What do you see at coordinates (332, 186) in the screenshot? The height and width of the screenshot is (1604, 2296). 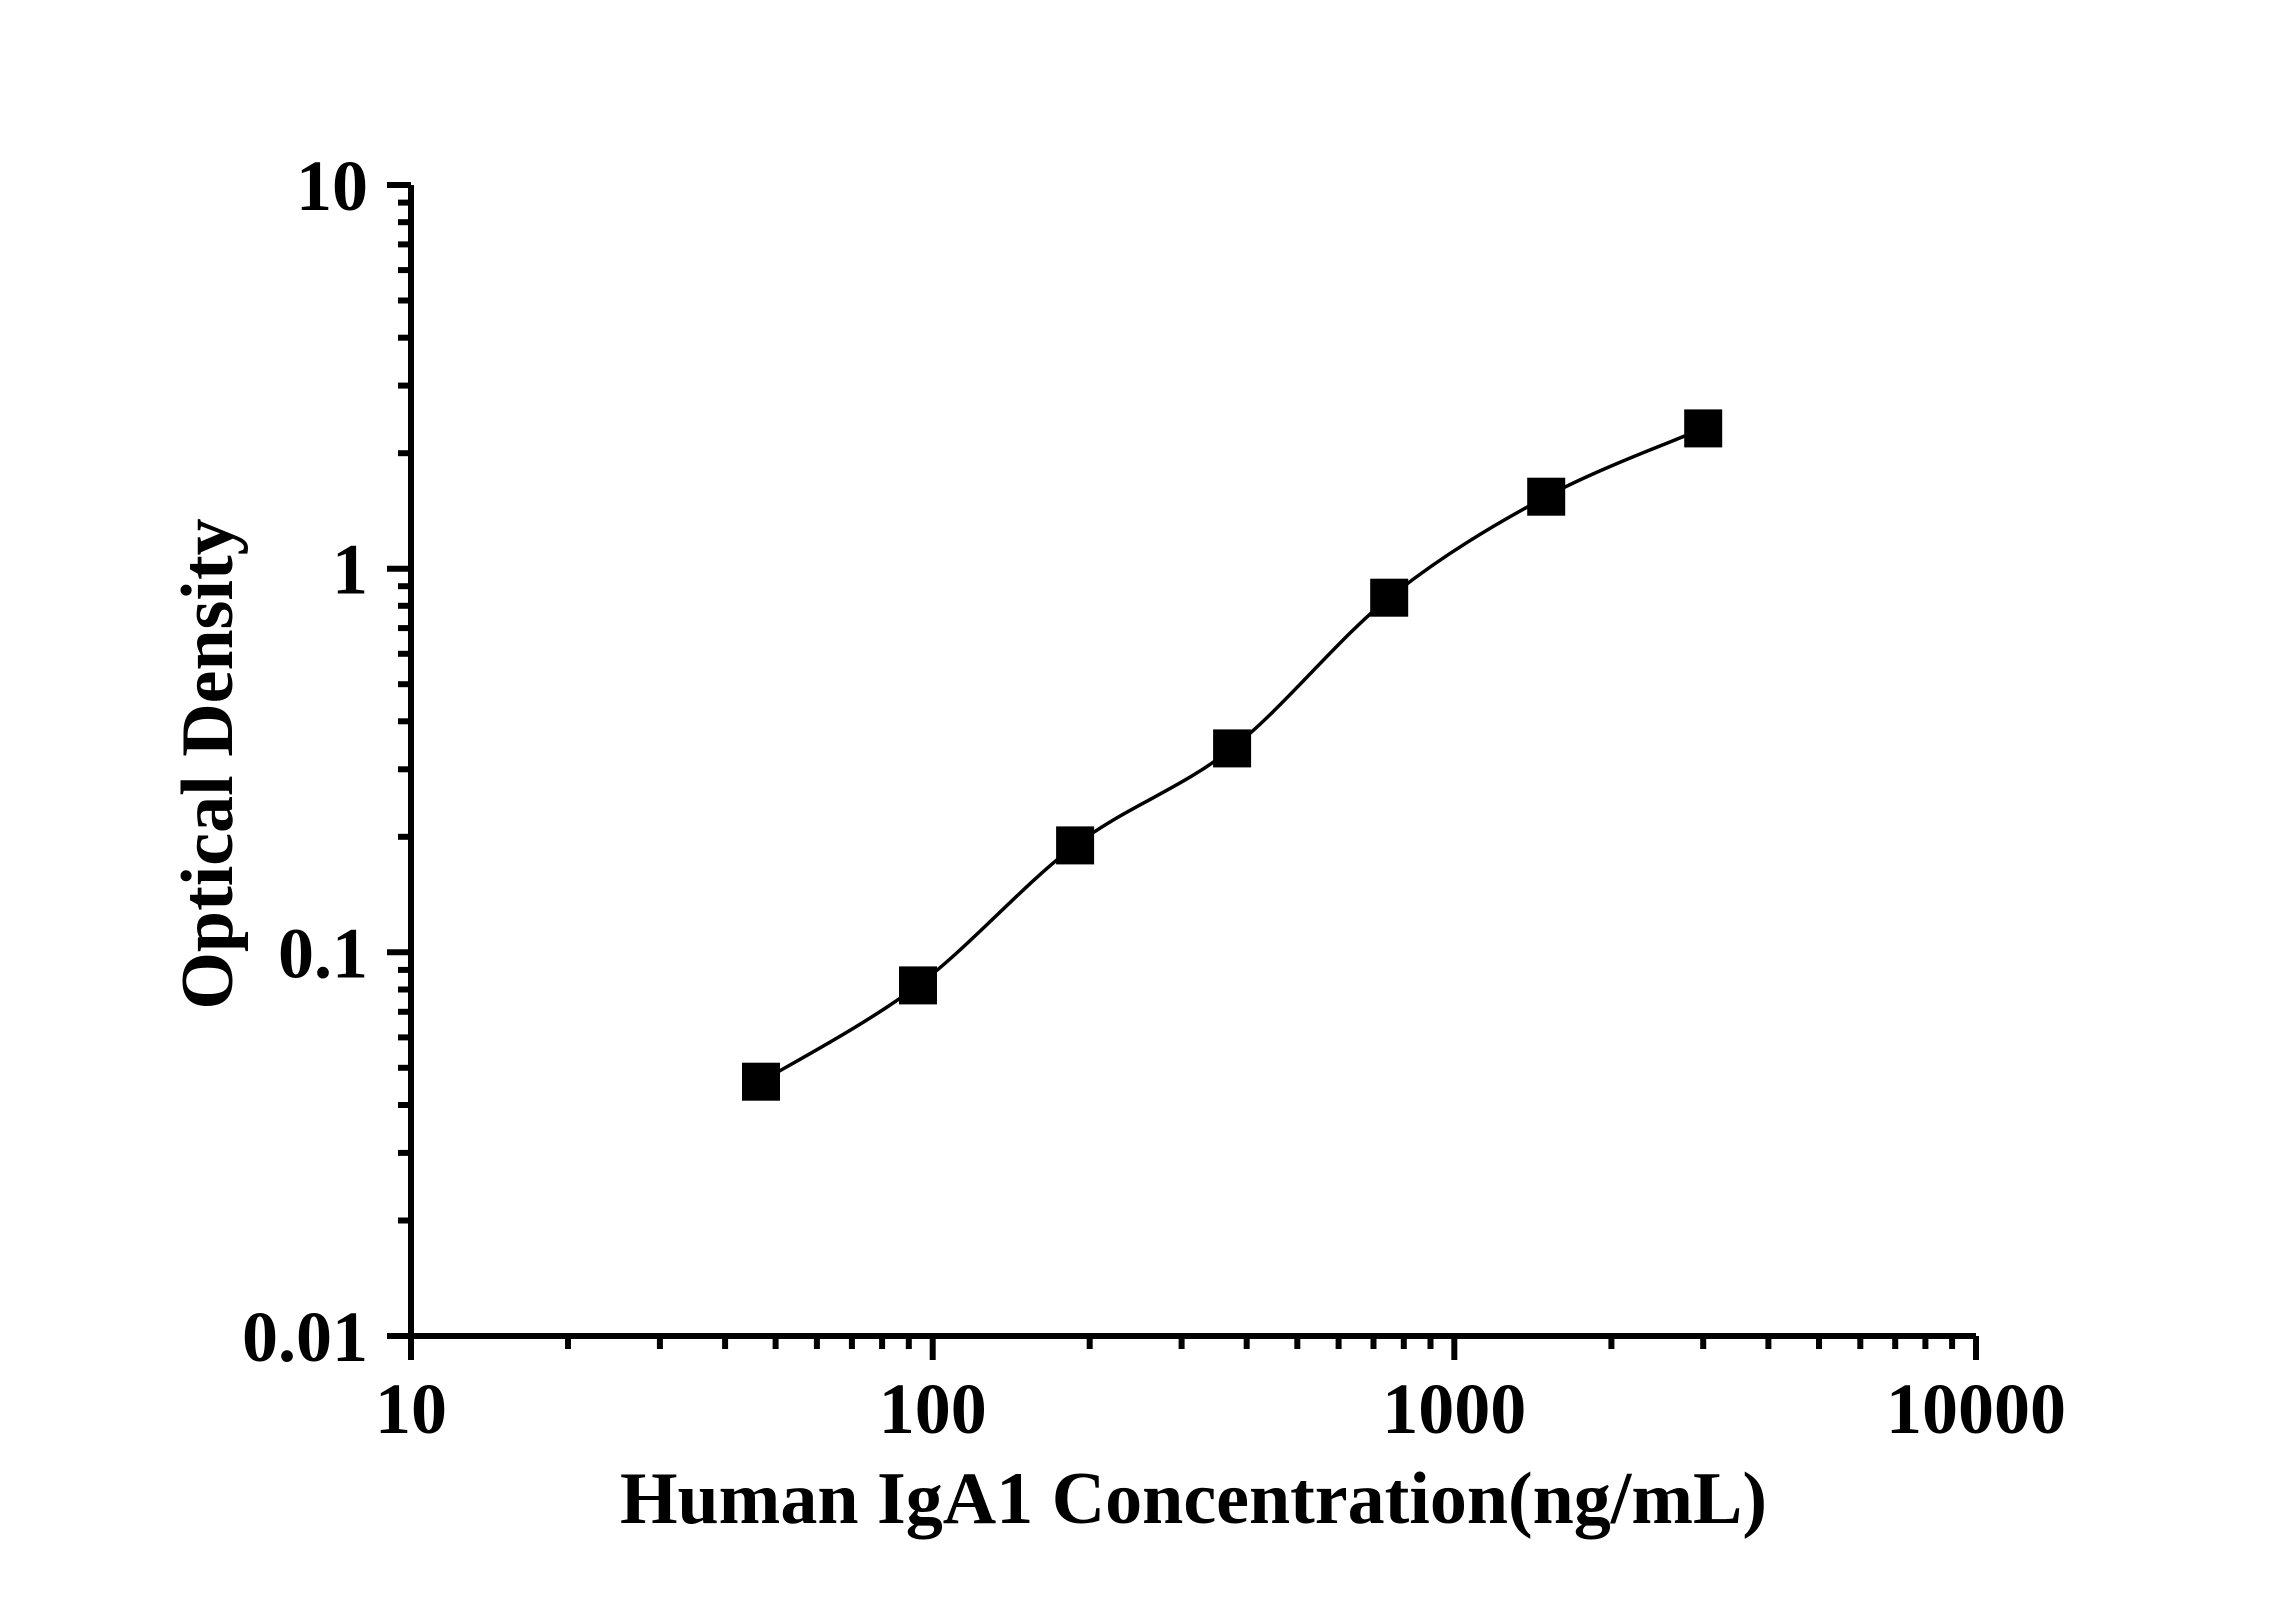 I see `y-tick-label: 10` at bounding box center [332, 186].